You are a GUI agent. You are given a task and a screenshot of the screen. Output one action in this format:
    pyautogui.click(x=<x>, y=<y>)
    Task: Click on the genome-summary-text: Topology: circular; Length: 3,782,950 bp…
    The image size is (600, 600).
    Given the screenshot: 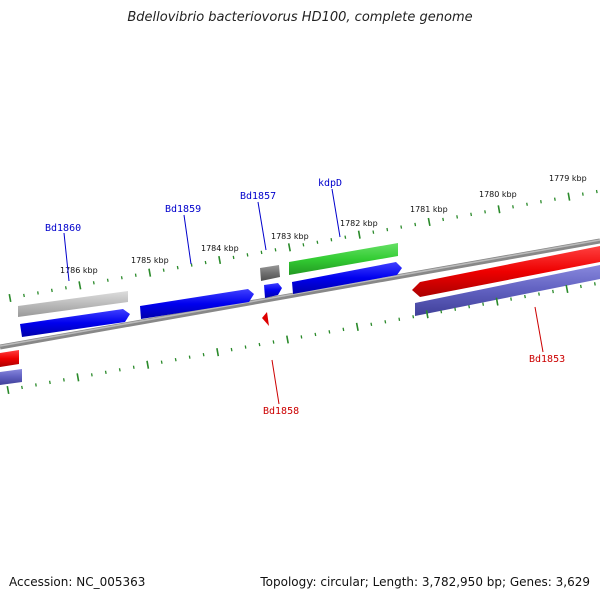 What is the action you would take?
    pyautogui.click(x=425, y=582)
    